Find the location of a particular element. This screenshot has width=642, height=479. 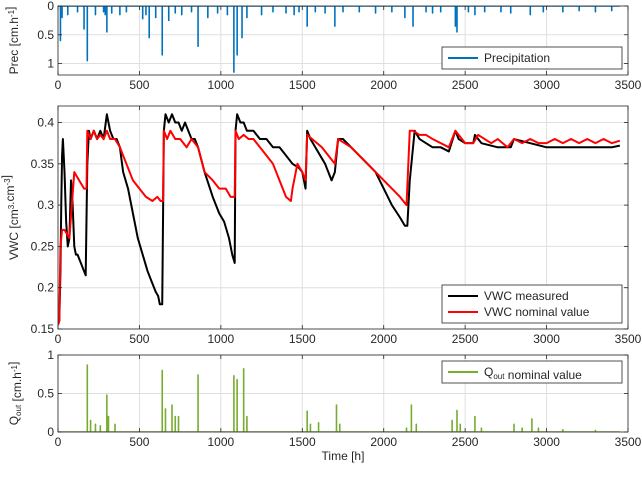

legend-label: Qout nominal value is located at coordinates (533, 373).